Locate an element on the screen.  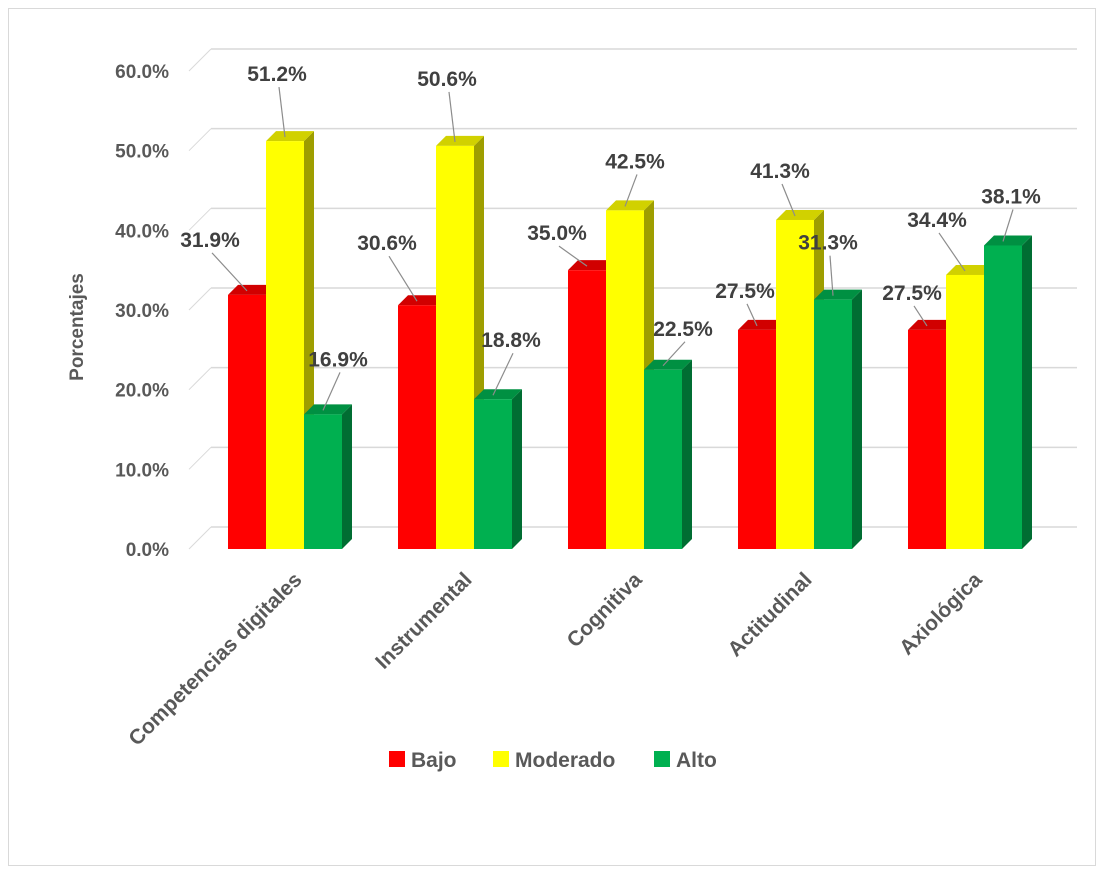
legend-item-moderado: Moderado is located at coordinates (554, 760).